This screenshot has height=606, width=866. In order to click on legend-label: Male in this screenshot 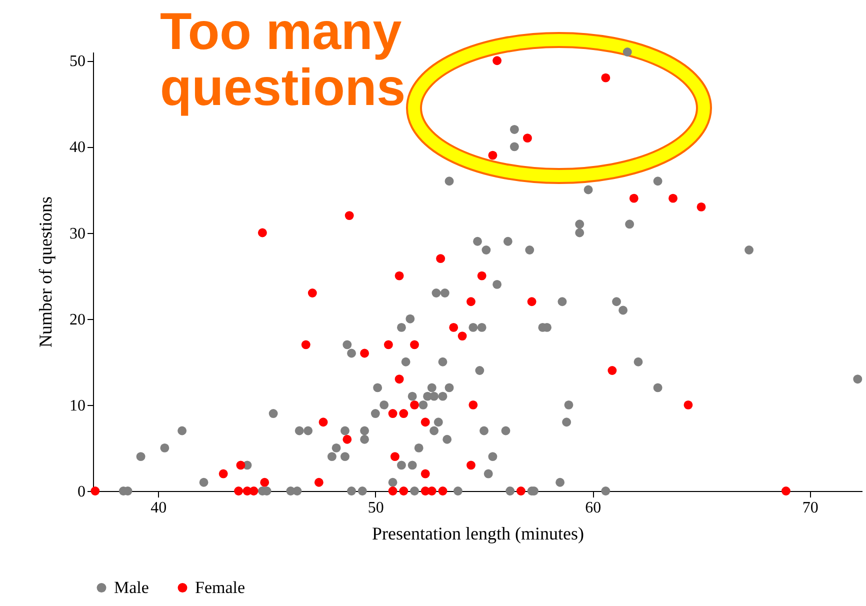, I will do `click(131, 587)`.